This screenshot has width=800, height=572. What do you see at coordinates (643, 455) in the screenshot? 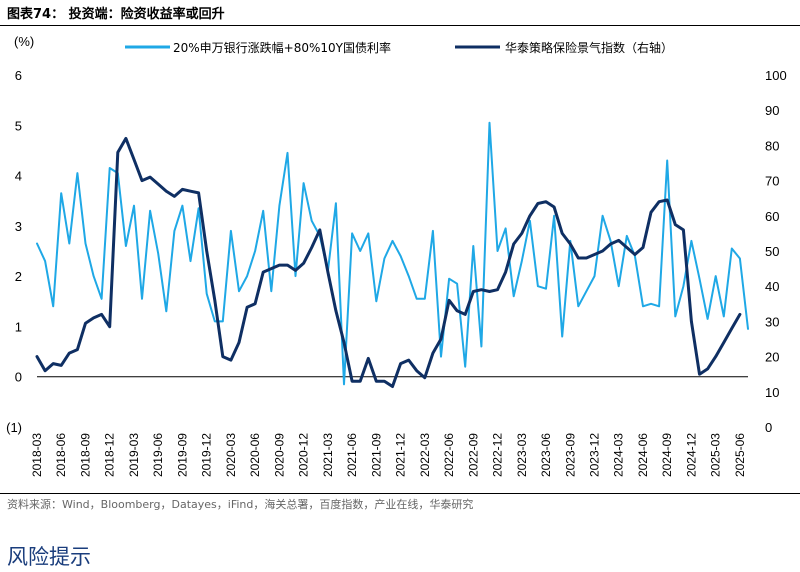
I see `x-tick-label: 2024-06` at bounding box center [643, 455].